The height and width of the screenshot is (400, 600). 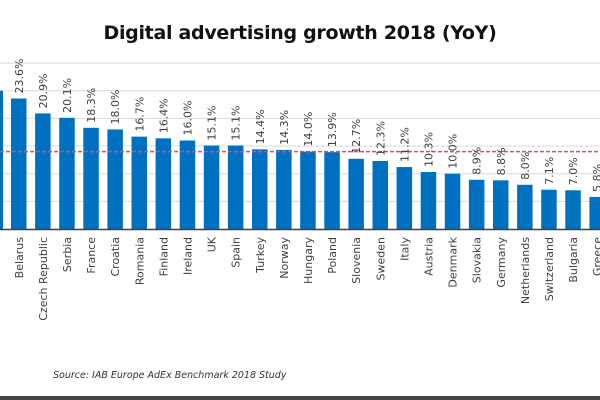 I want to click on category-label: Serbia, so click(x=67, y=254).